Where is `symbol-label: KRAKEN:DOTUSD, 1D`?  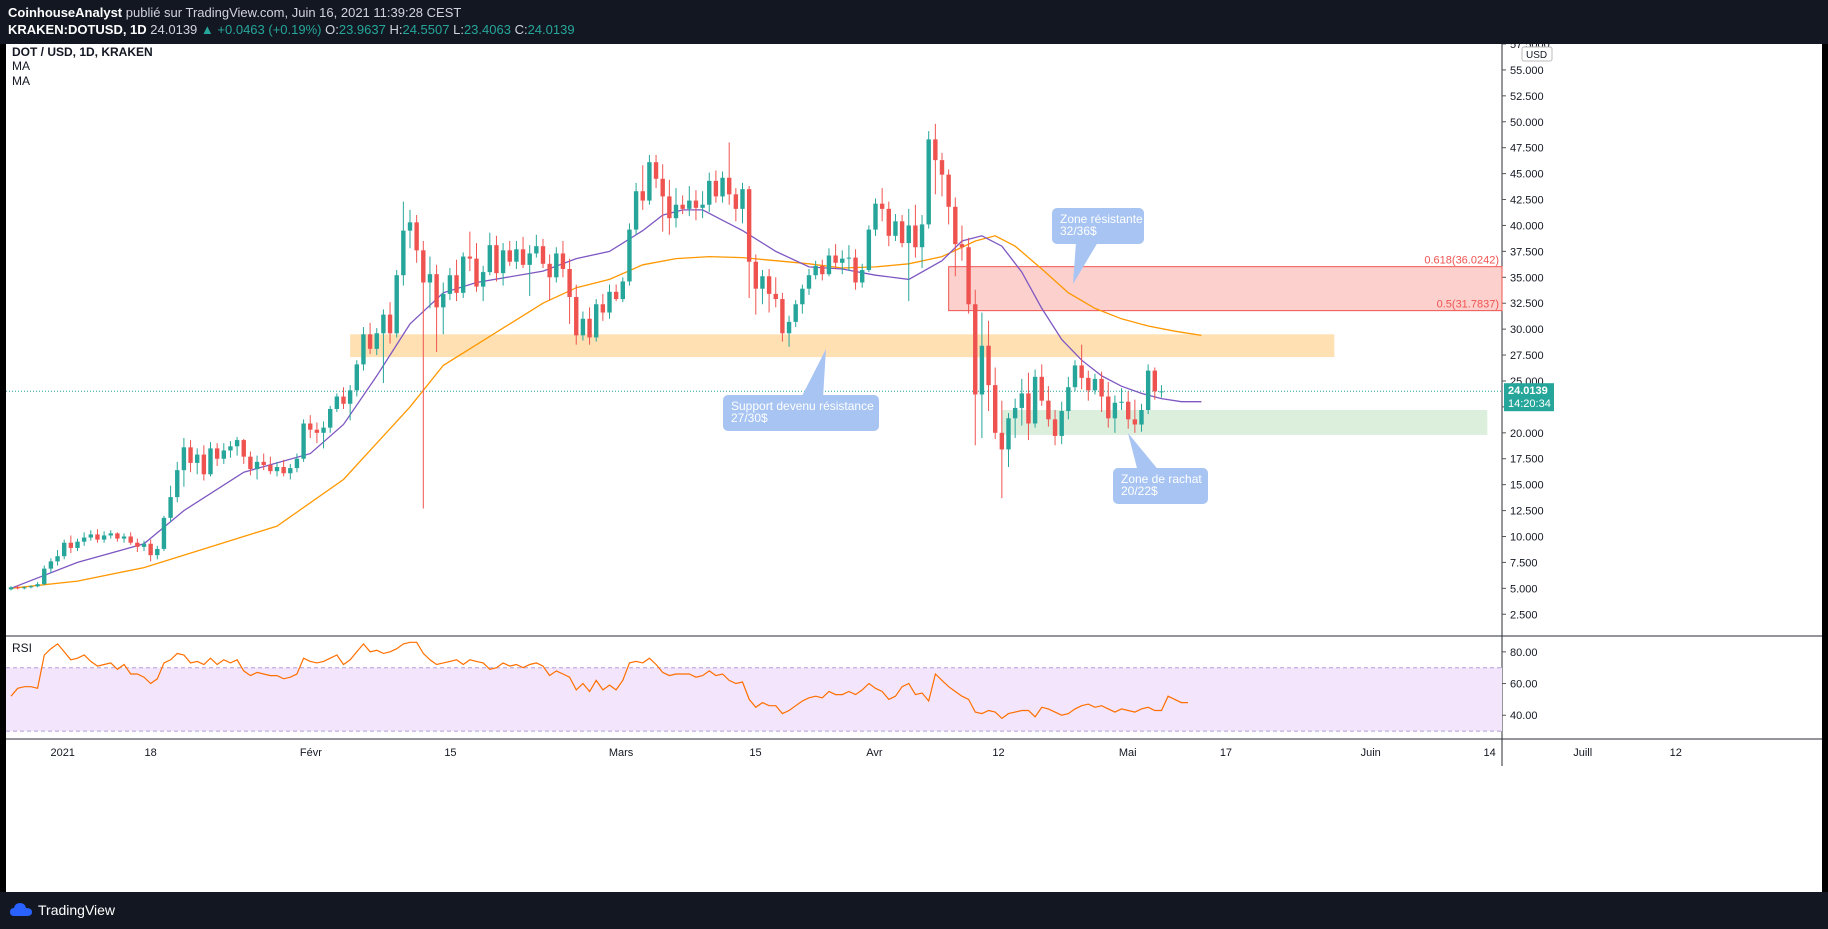
symbol-label: KRAKEN:DOTUSD, 1D is located at coordinates (77, 29).